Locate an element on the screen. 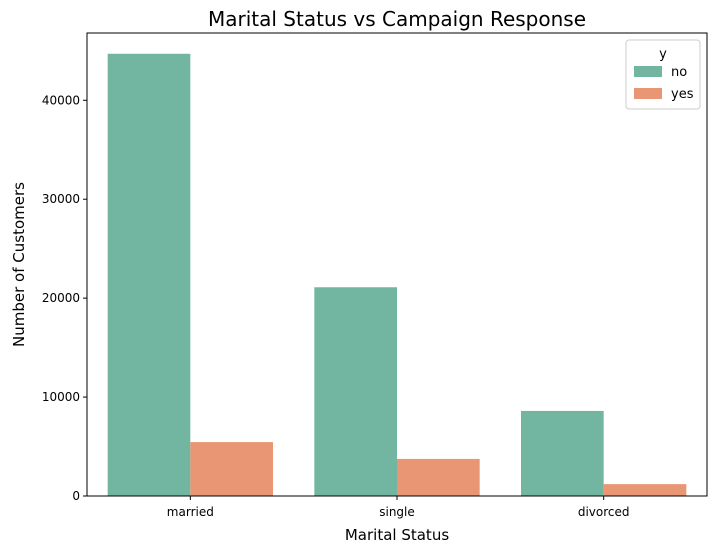  y-tick-label: 0 is located at coordinates (76, 496).